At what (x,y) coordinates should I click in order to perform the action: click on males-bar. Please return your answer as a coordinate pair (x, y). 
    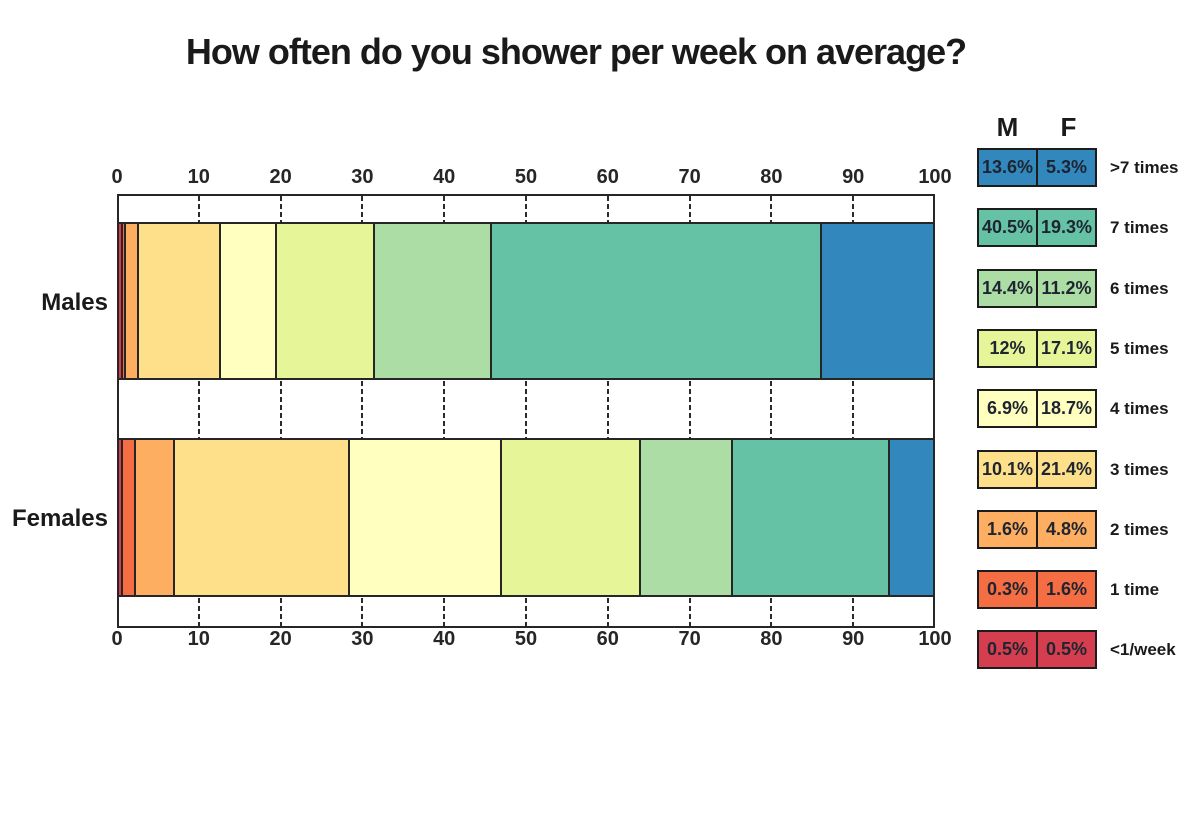
    Looking at the image, I should click on (526, 301).